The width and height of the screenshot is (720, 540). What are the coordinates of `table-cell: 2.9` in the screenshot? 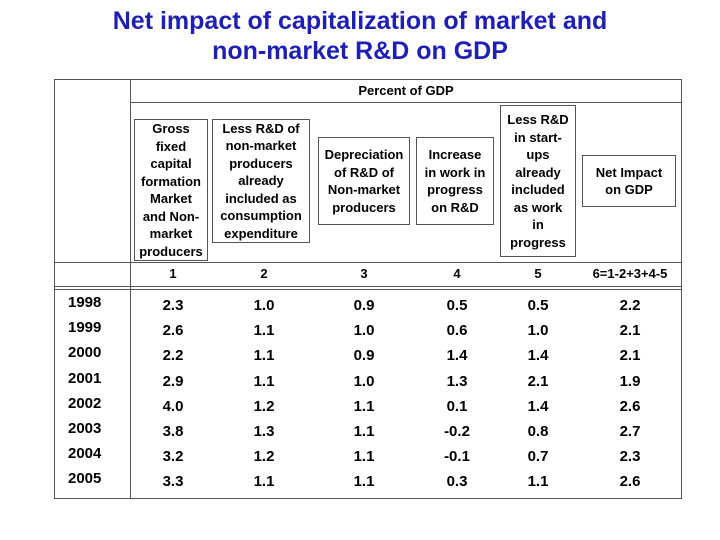 It's located at (173, 381).